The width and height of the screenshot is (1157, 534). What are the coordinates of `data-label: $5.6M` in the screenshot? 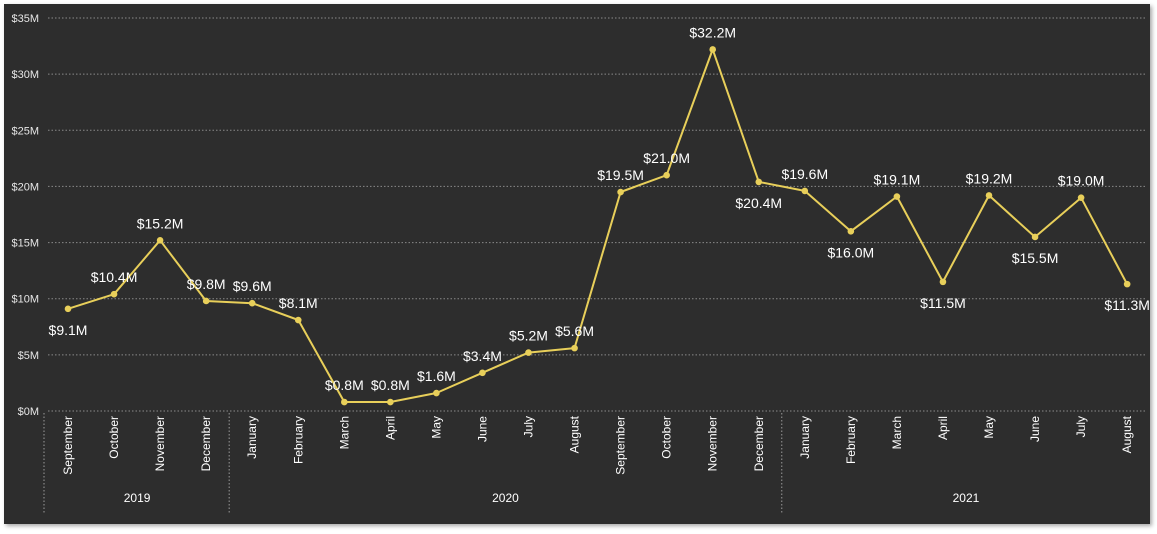 It's located at (574, 331).